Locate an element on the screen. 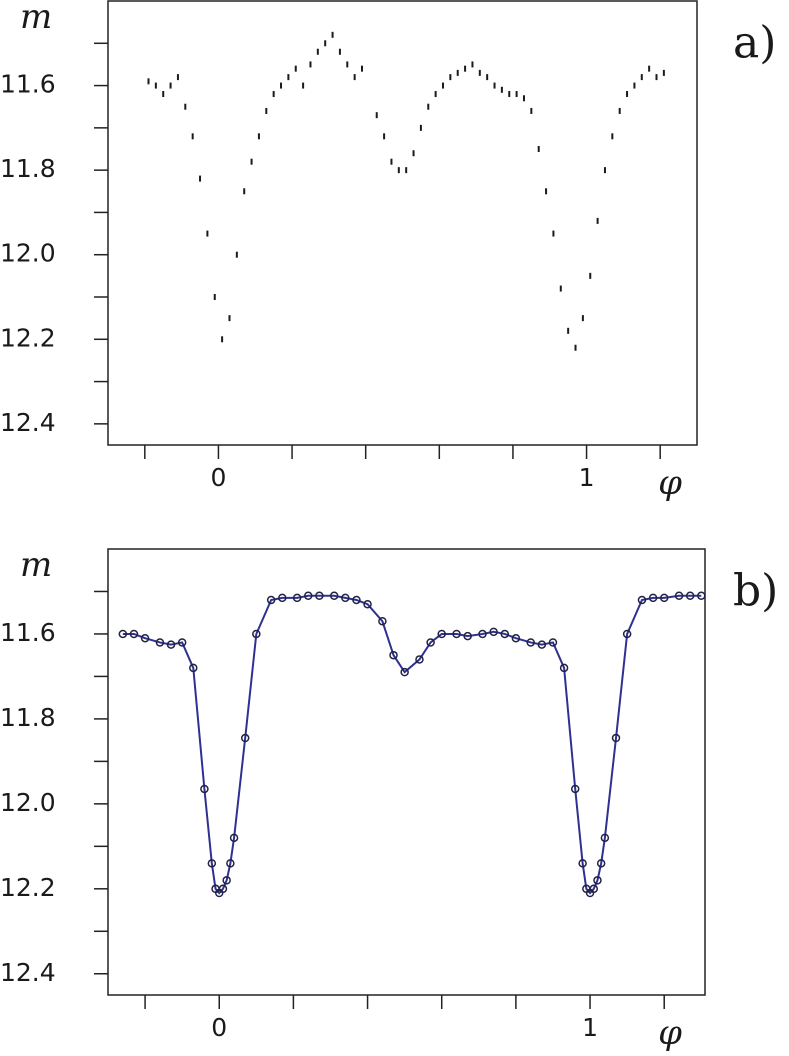 Image resolution: width=789 pixels, height=1056 pixels. y-tick-label: 12.0 is located at coordinates (28, 253).